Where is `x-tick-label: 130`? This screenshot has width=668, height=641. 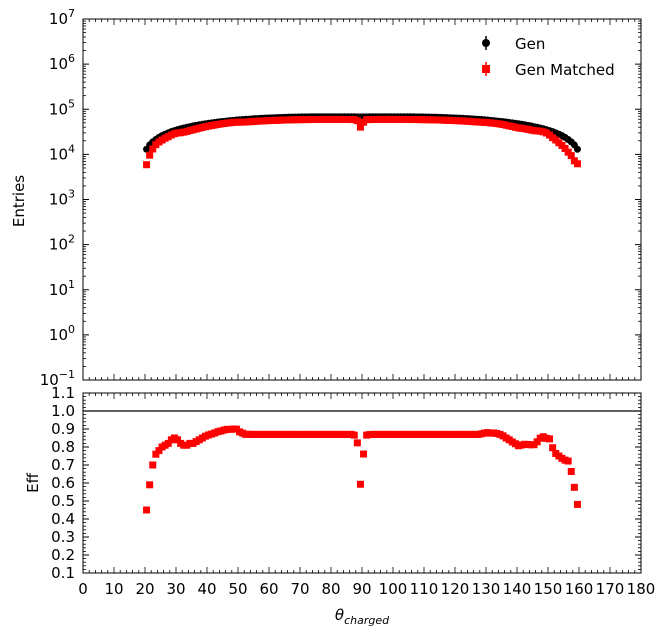 x-tick-label: 130 is located at coordinates (486, 589).